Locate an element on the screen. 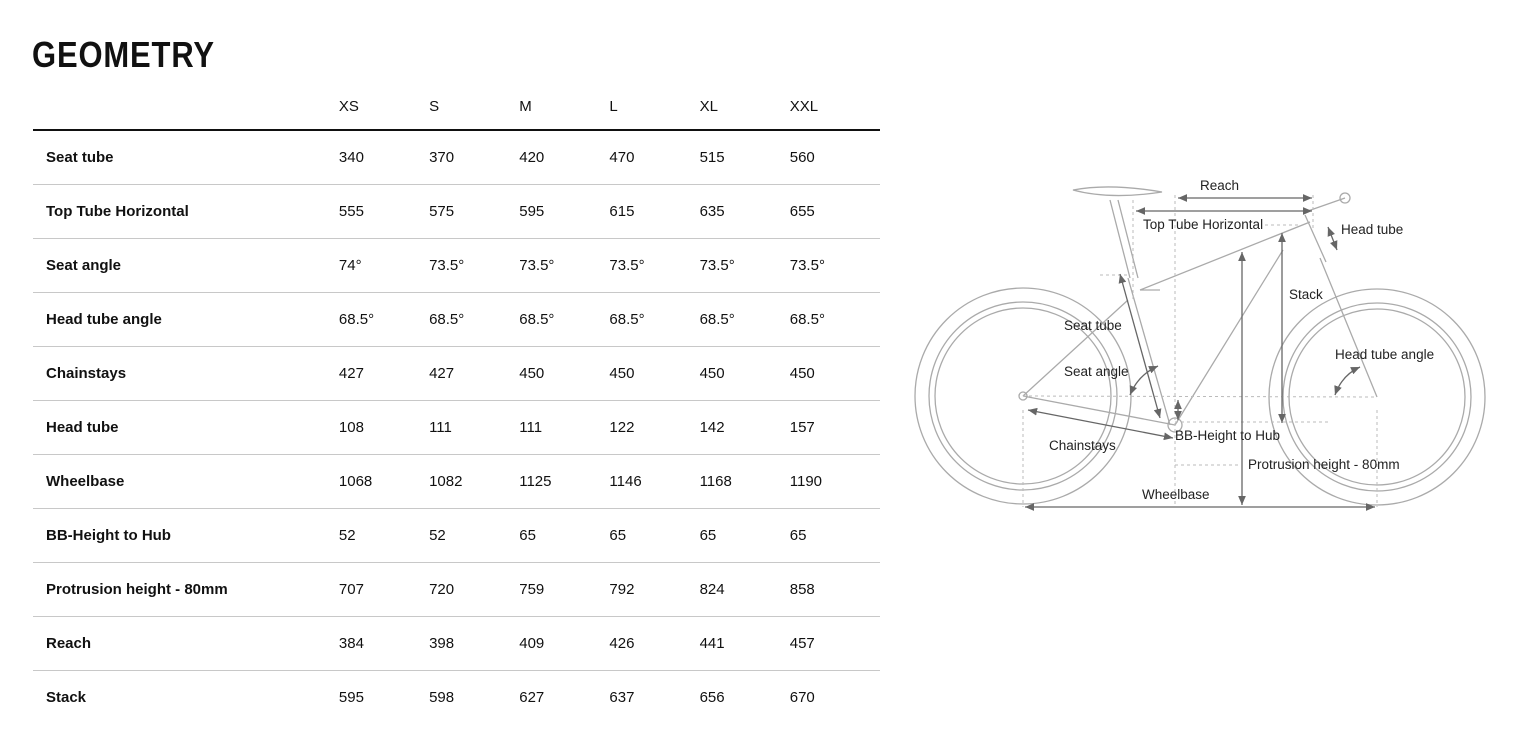 The height and width of the screenshot is (734, 1539). label-seat-angle: Seat angle is located at coordinates (1096, 371).